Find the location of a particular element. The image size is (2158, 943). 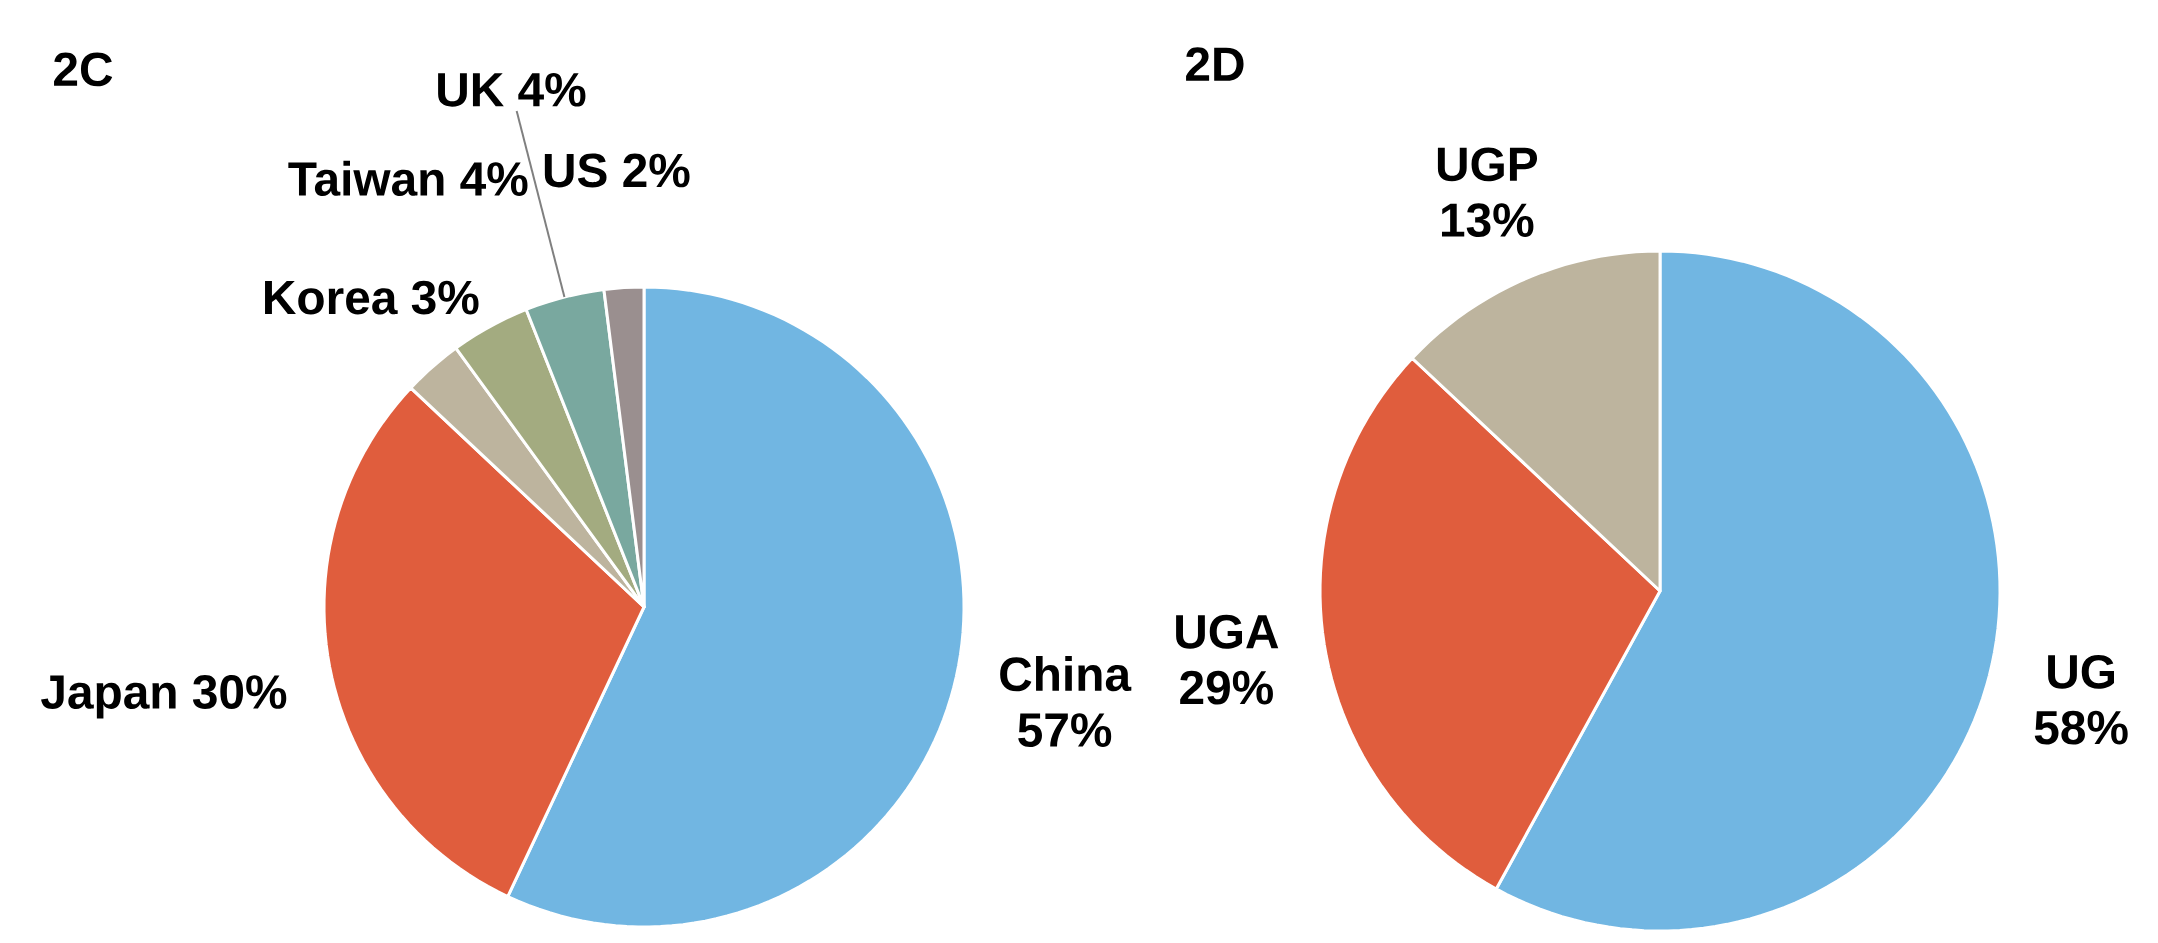

data-label: 30% is located at coordinates (239, 692).